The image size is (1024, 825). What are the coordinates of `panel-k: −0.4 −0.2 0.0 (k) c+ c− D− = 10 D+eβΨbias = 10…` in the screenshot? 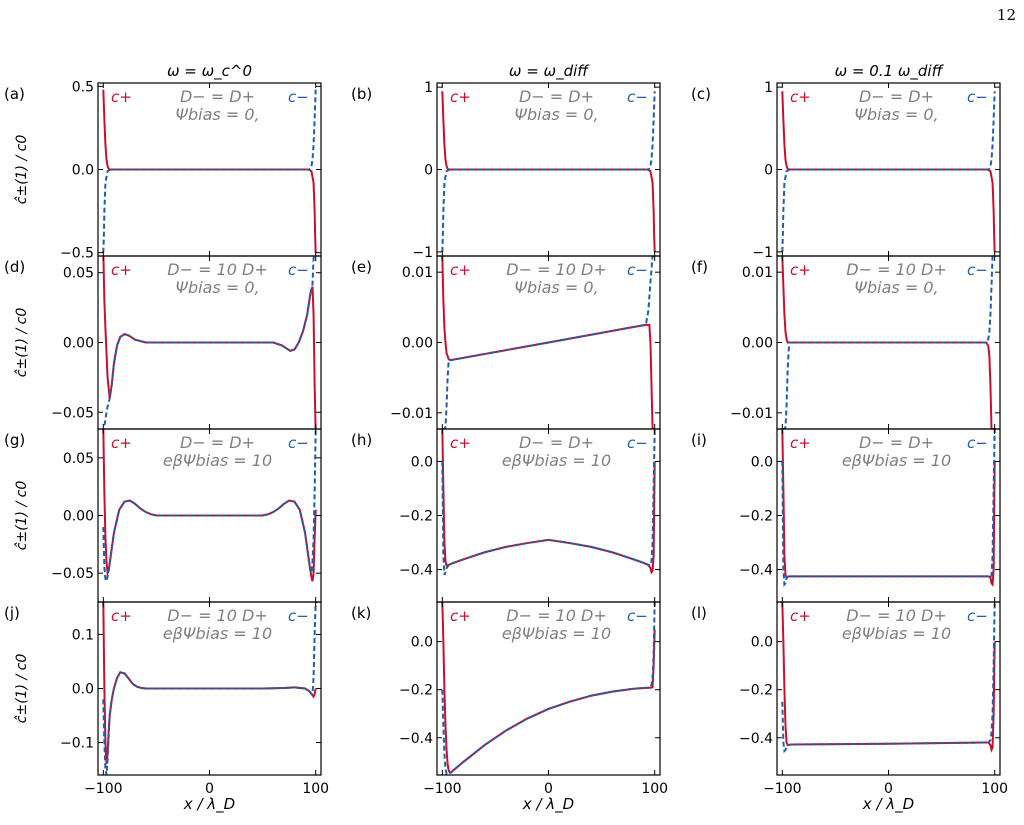 It's located at (509, 707).